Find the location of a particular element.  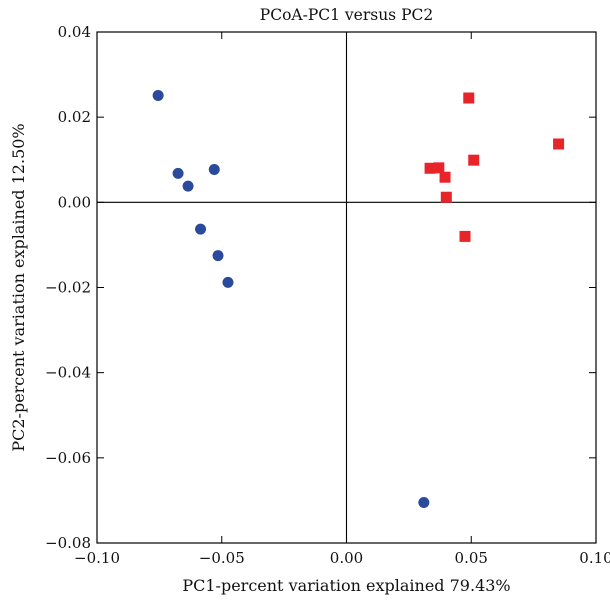

y-tick-label: 0.02 is located at coordinates (74, 117).